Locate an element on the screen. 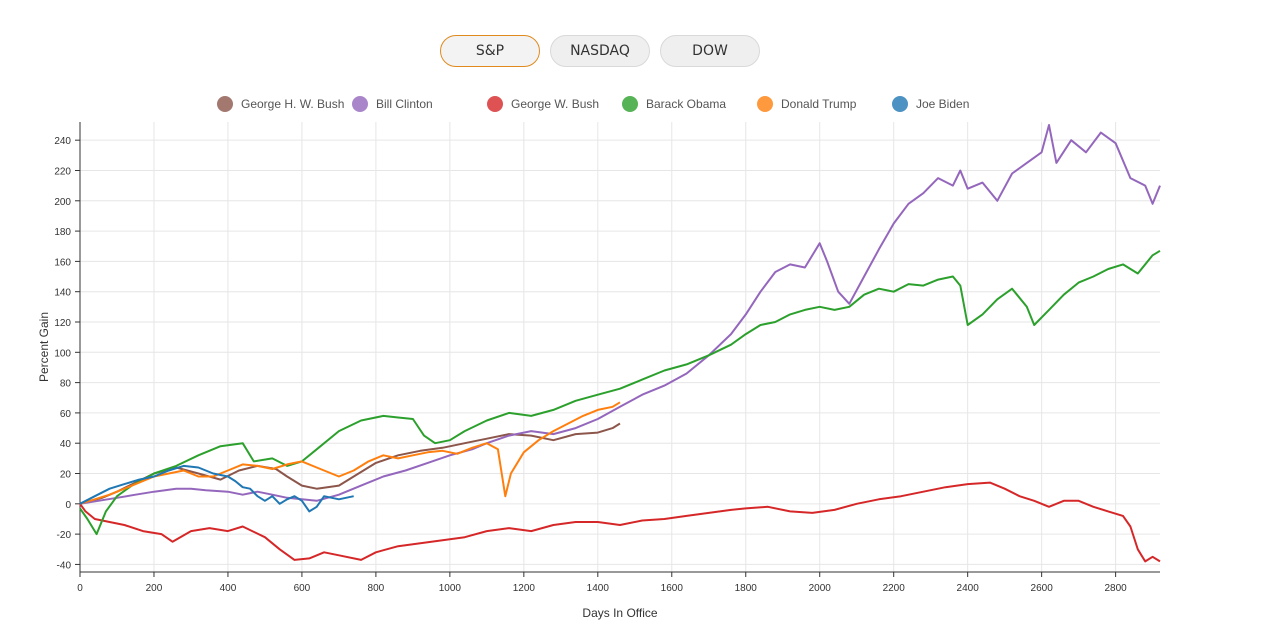 Image resolution: width=1273 pixels, height=636 pixels. x-tick-label: 2600 is located at coordinates (1042, 588).